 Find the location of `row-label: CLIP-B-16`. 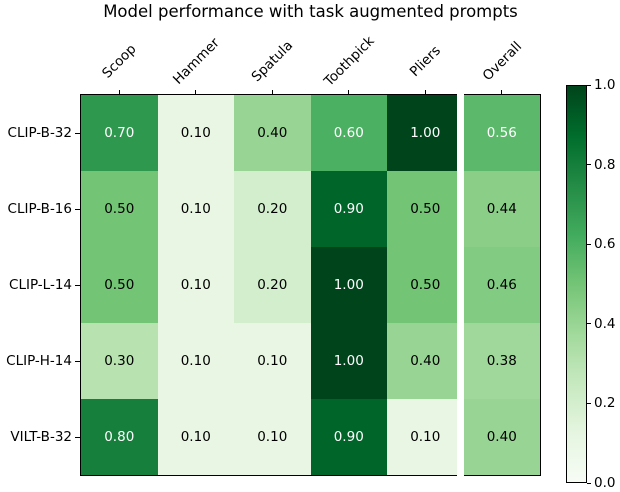

row-label: CLIP-B-16 is located at coordinates (39, 209).